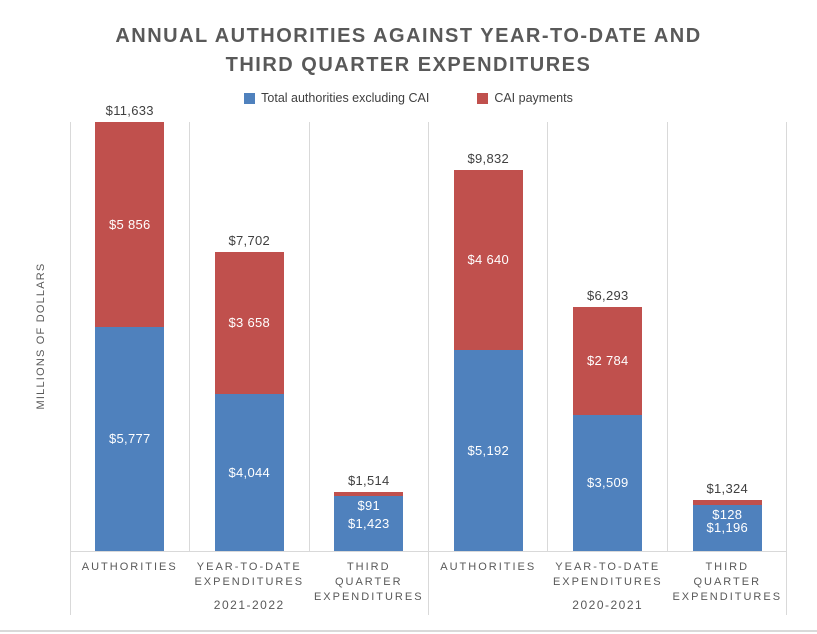 The image size is (817, 634). What do you see at coordinates (488, 158) in the screenshot?
I see `bar-total-label: $9,832` at bounding box center [488, 158].